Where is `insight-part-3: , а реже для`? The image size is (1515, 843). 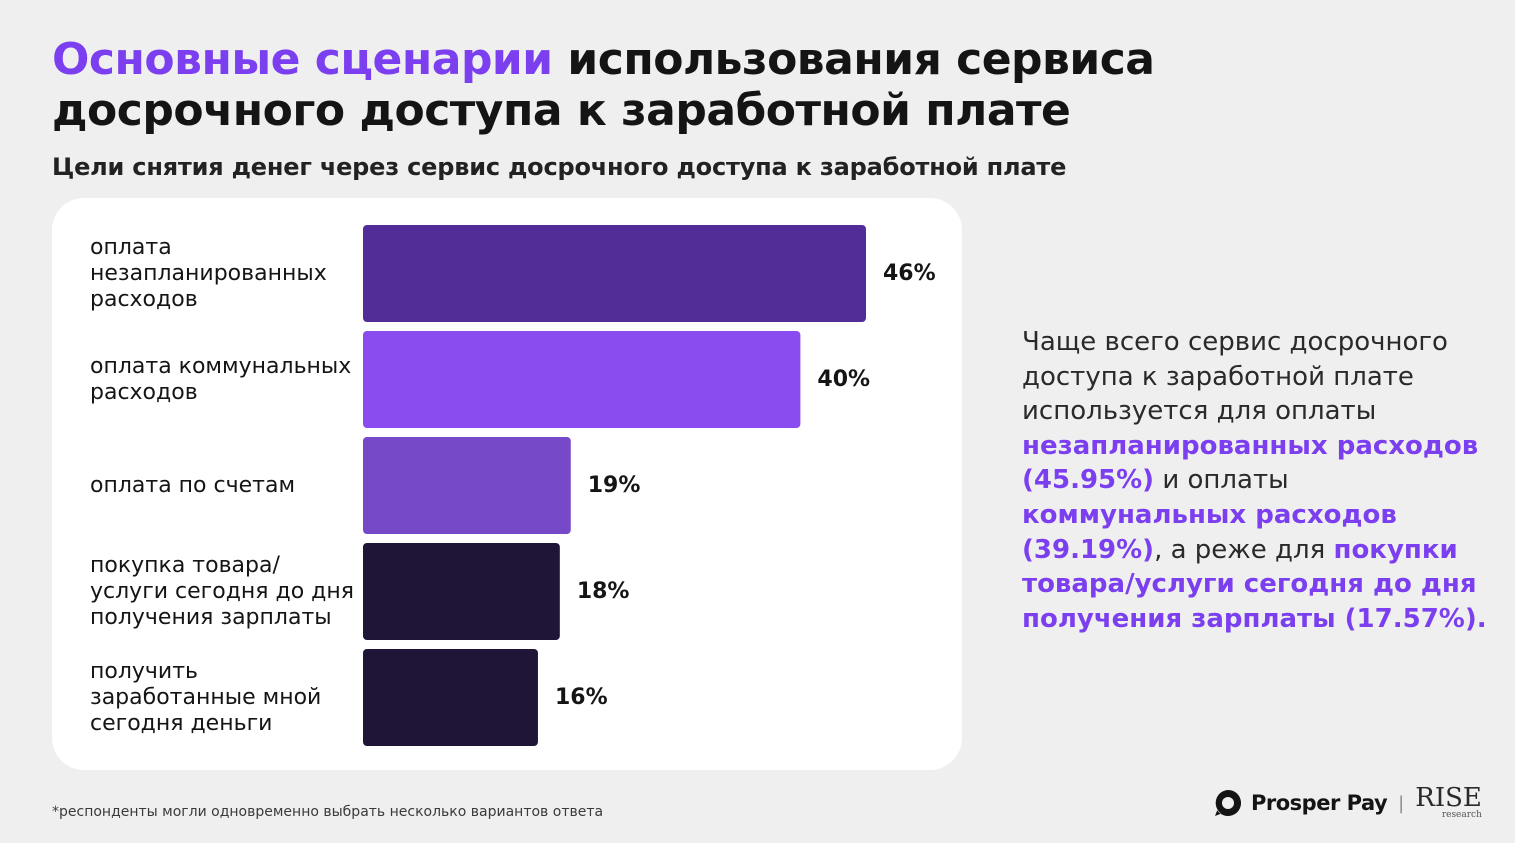 insight-part-3: , а реже для is located at coordinates (1244, 549).